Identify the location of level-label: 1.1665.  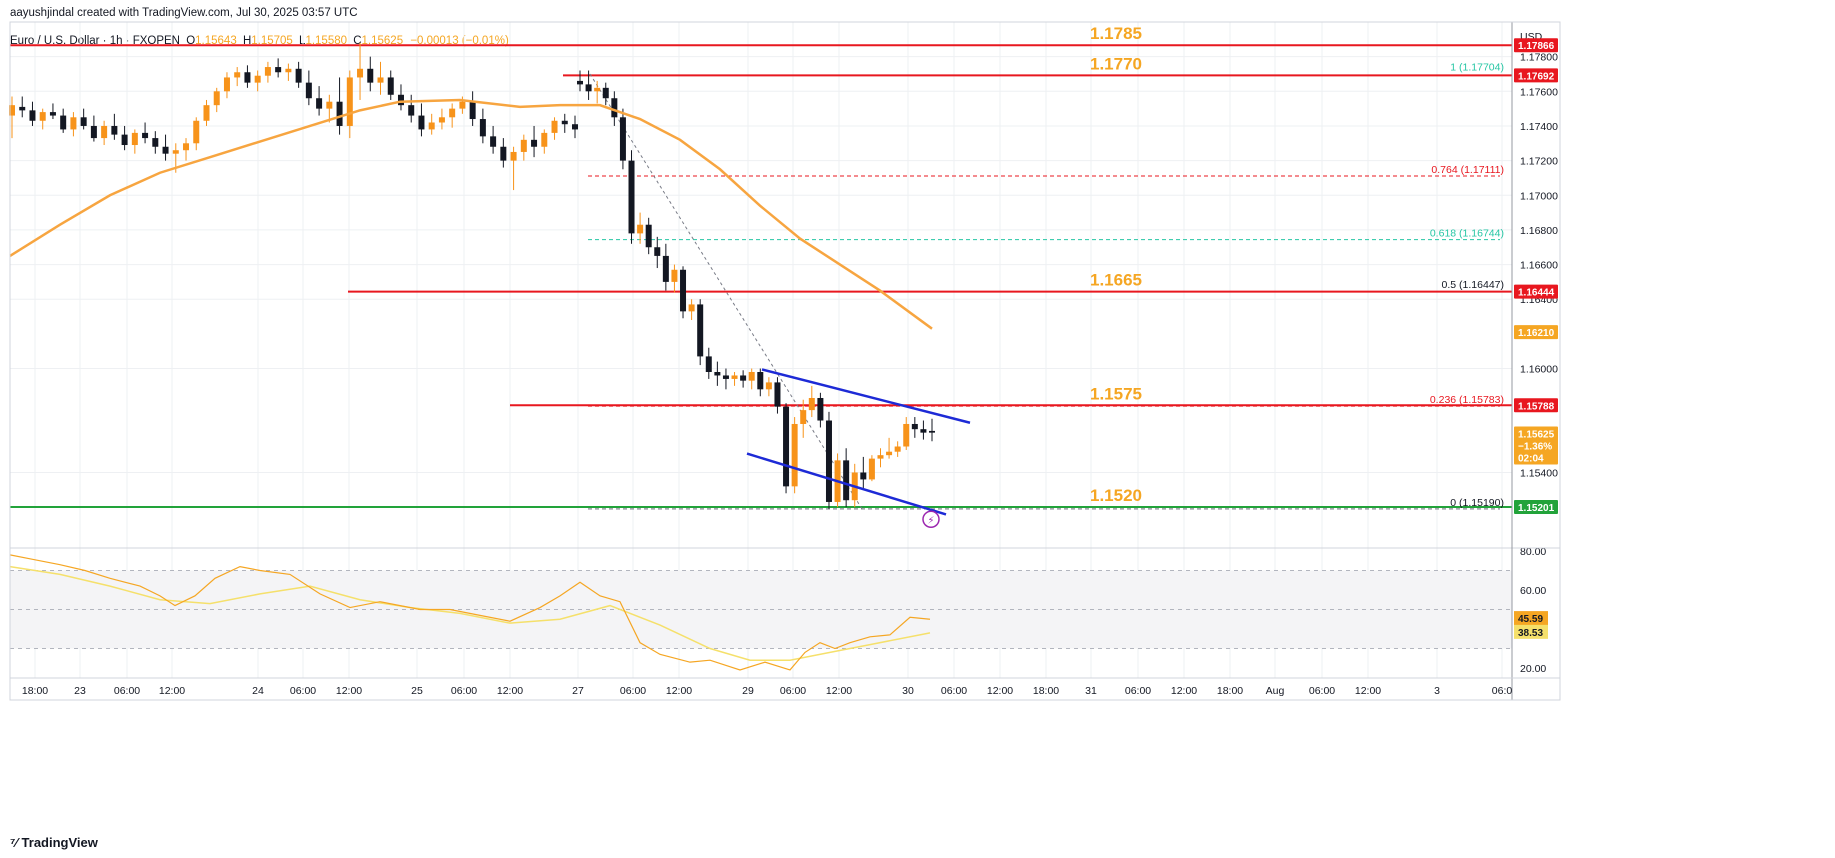
(1116, 280).